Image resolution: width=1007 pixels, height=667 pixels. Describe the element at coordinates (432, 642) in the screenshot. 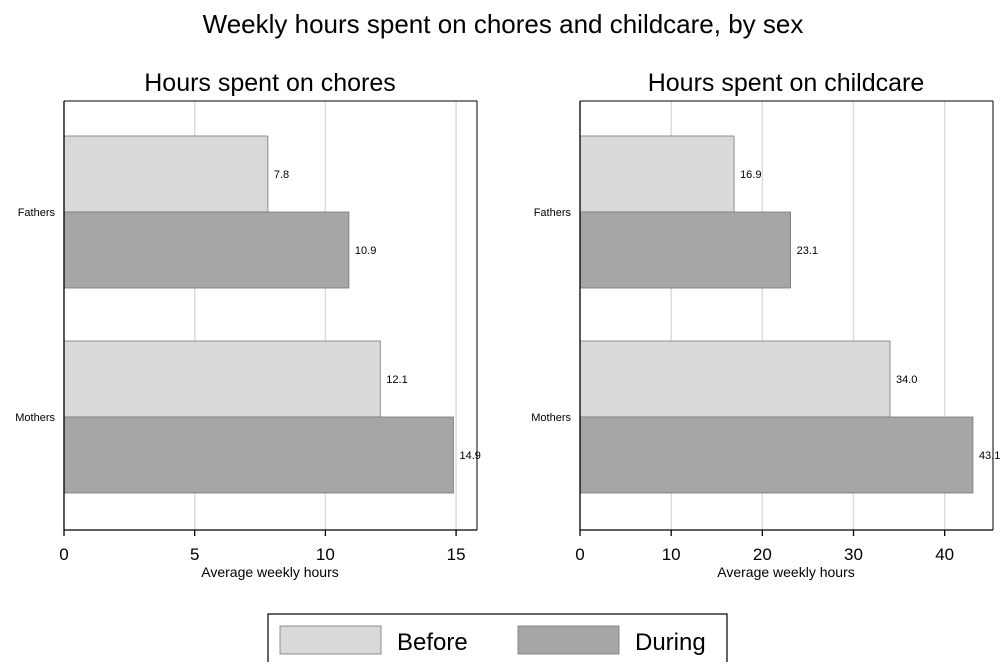

I see `legend-label-before: Before` at that location.